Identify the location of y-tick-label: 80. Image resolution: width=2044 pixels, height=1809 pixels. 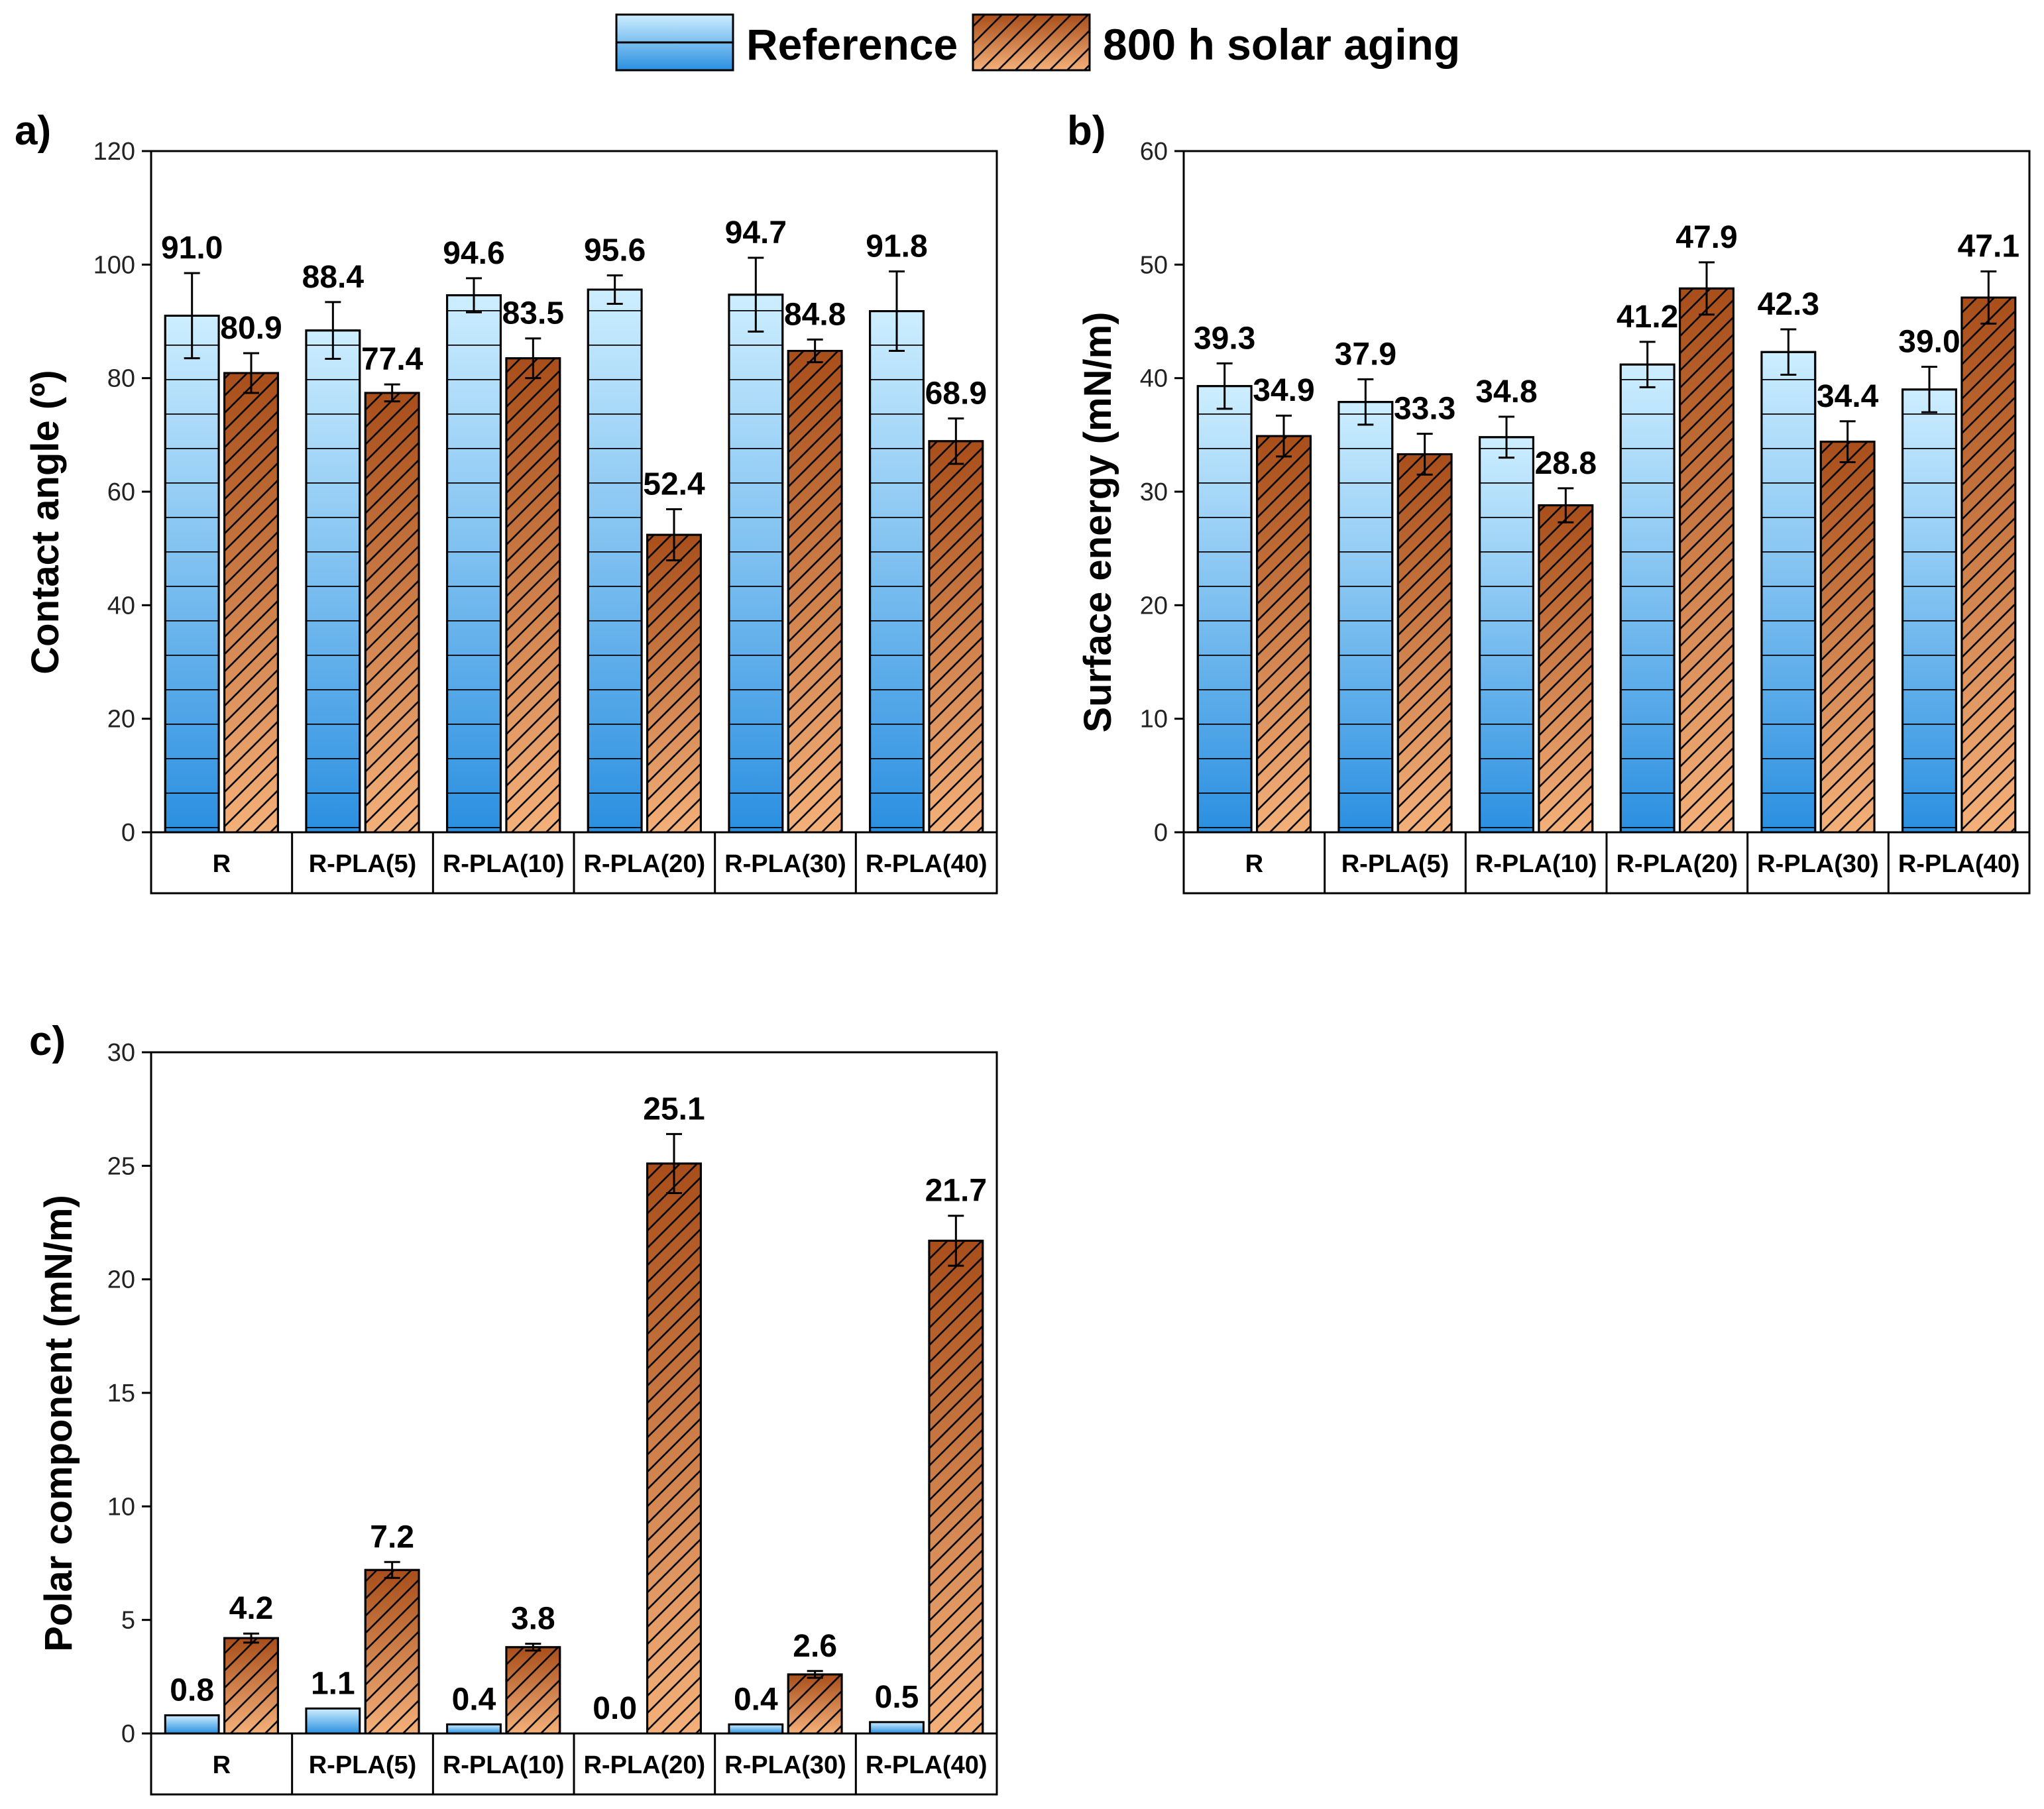
(121, 379).